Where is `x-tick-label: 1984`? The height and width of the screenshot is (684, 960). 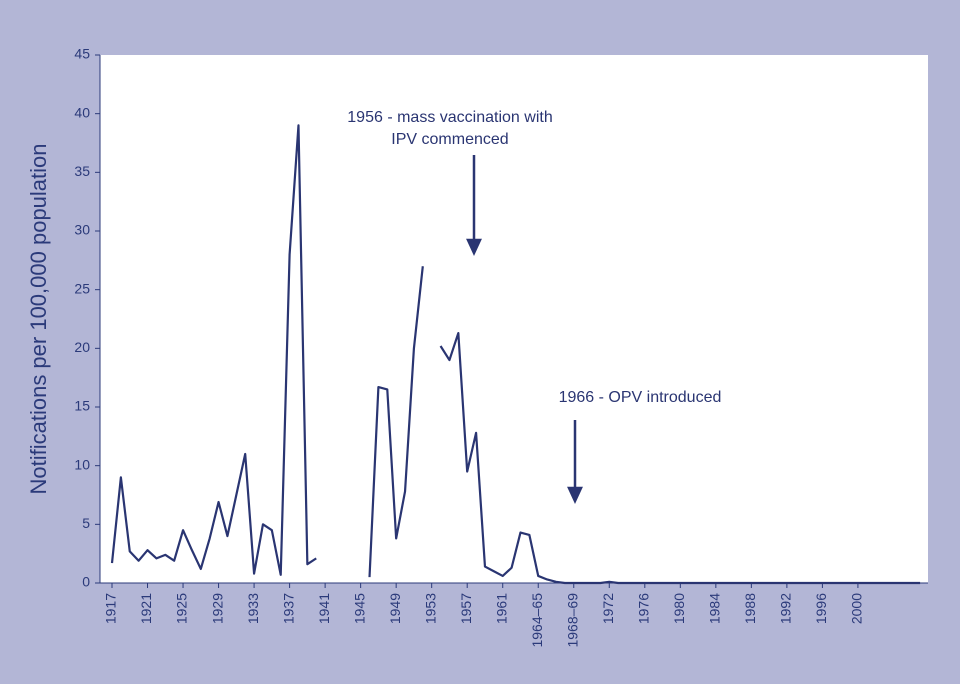
x-tick-label: 1984 is located at coordinates (715, 608).